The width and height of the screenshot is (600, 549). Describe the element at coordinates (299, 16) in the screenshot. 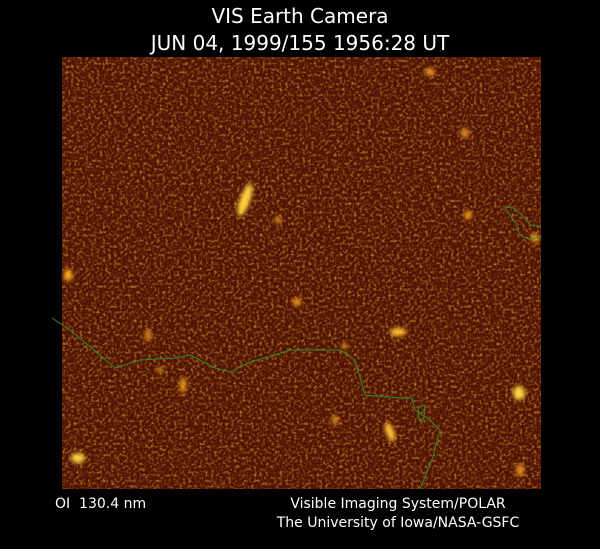

I see `title: VIS Earth Camera` at that location.